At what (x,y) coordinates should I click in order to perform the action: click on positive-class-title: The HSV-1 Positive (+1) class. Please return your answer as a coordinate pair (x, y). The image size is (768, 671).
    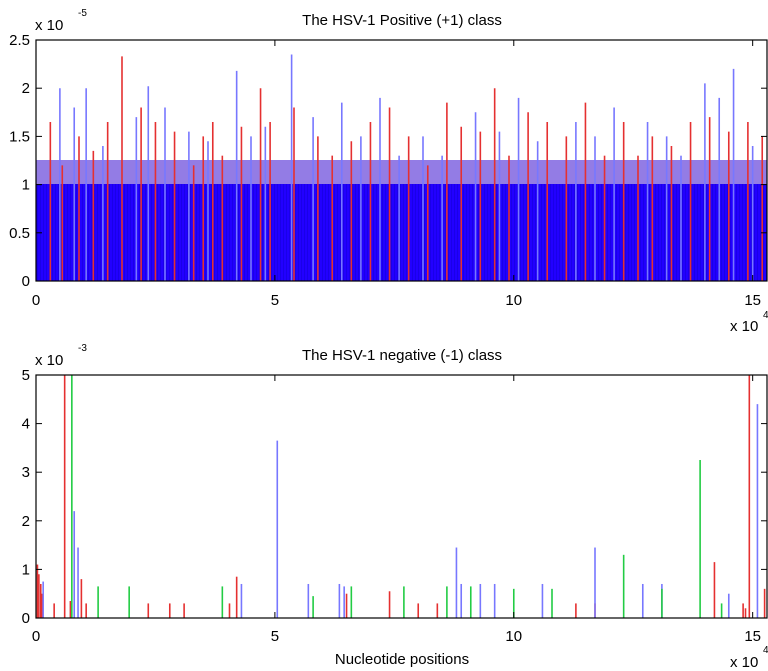
    Looking at the image, I should click on (402, 20).